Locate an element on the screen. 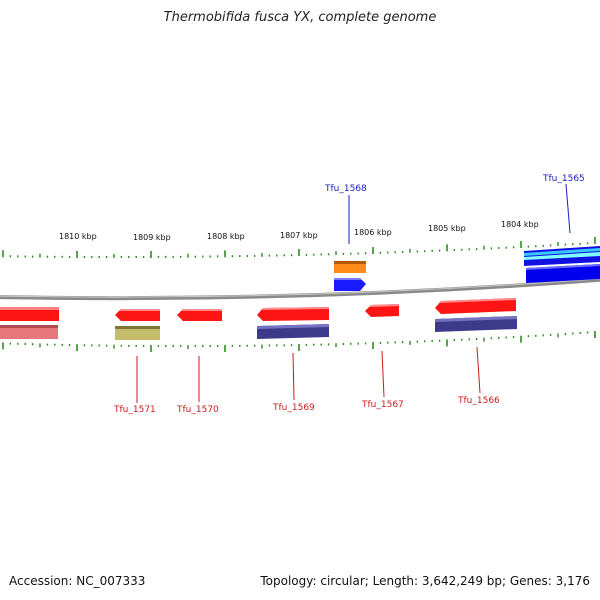 The height and width of the screenshot is (600, 600). gene-label-tfu-1565: Tfu_1565 is located at coordinates (563, 179).